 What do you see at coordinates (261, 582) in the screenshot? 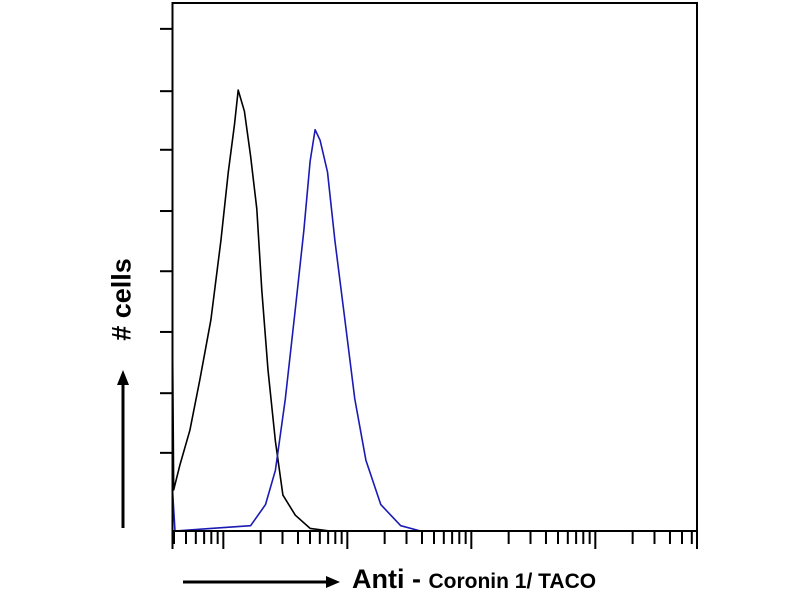
I see `x-arrow` at bounding box center [261, 582].